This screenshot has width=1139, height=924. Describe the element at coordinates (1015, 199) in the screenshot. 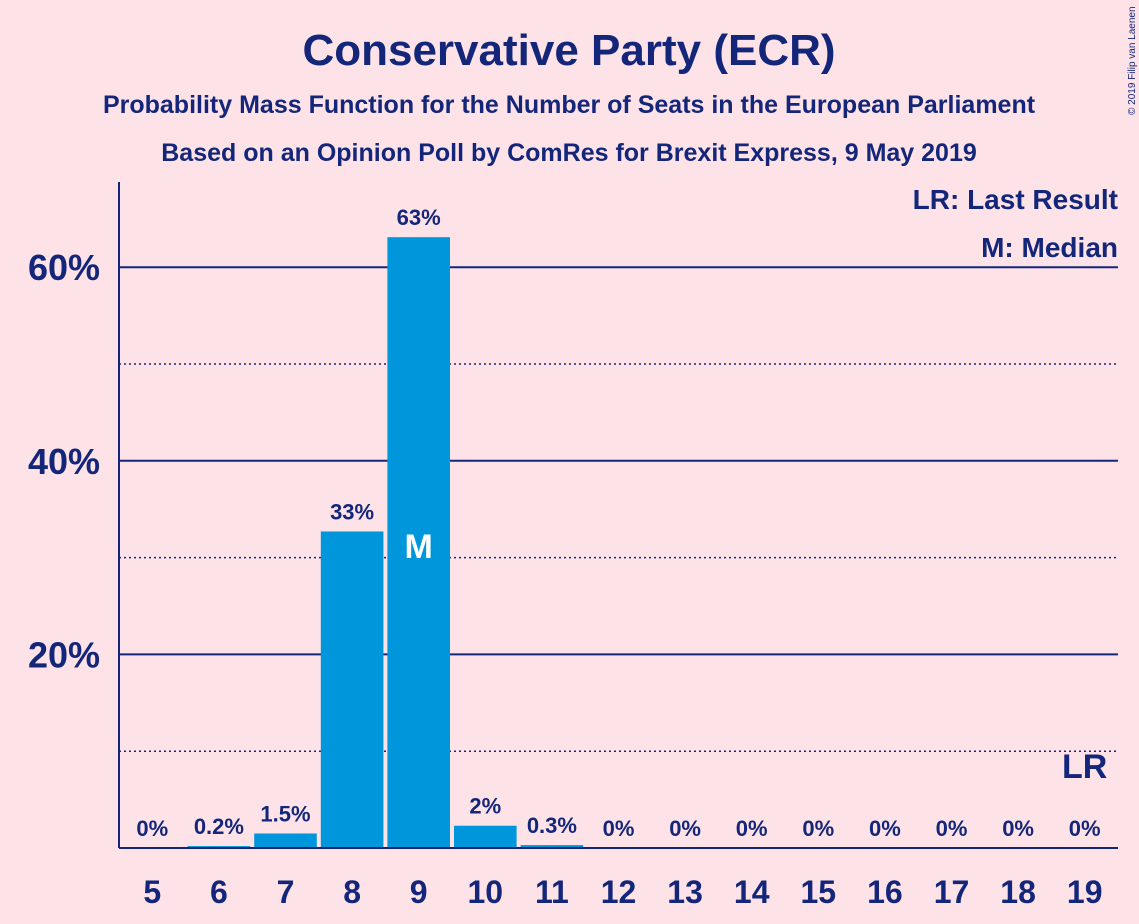

I see `legend-last-result: LR: Last Result` at that location.